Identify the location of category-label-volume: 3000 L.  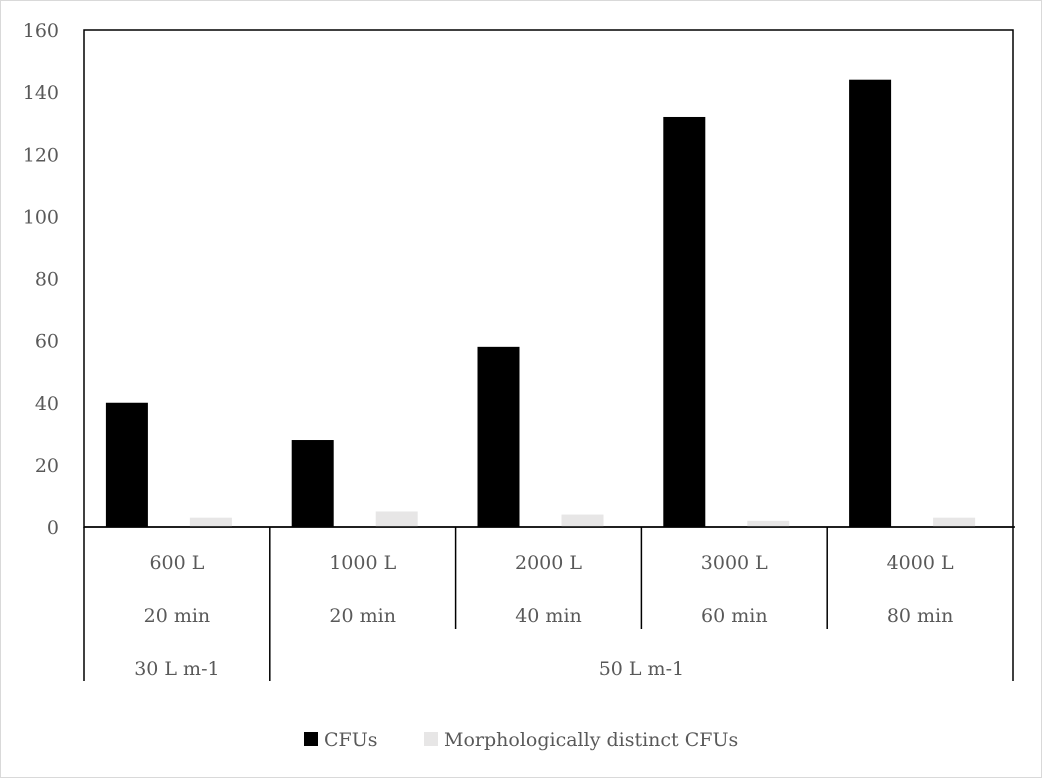
(734, 563).